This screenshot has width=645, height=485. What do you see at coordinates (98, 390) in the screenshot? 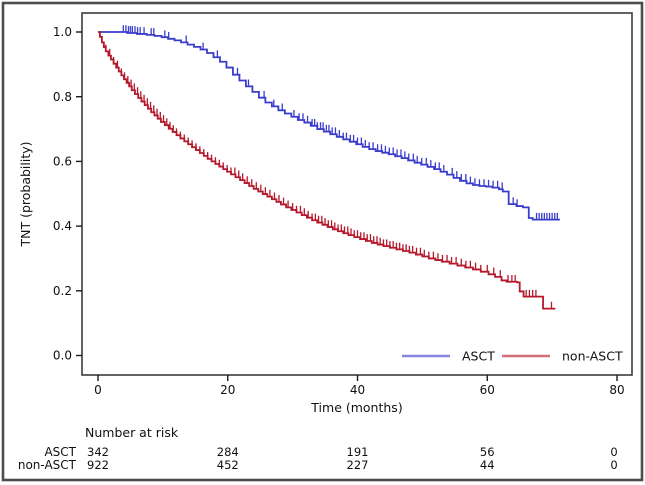
I see `x-tick-label: 0` at bounding box center [98, 390].